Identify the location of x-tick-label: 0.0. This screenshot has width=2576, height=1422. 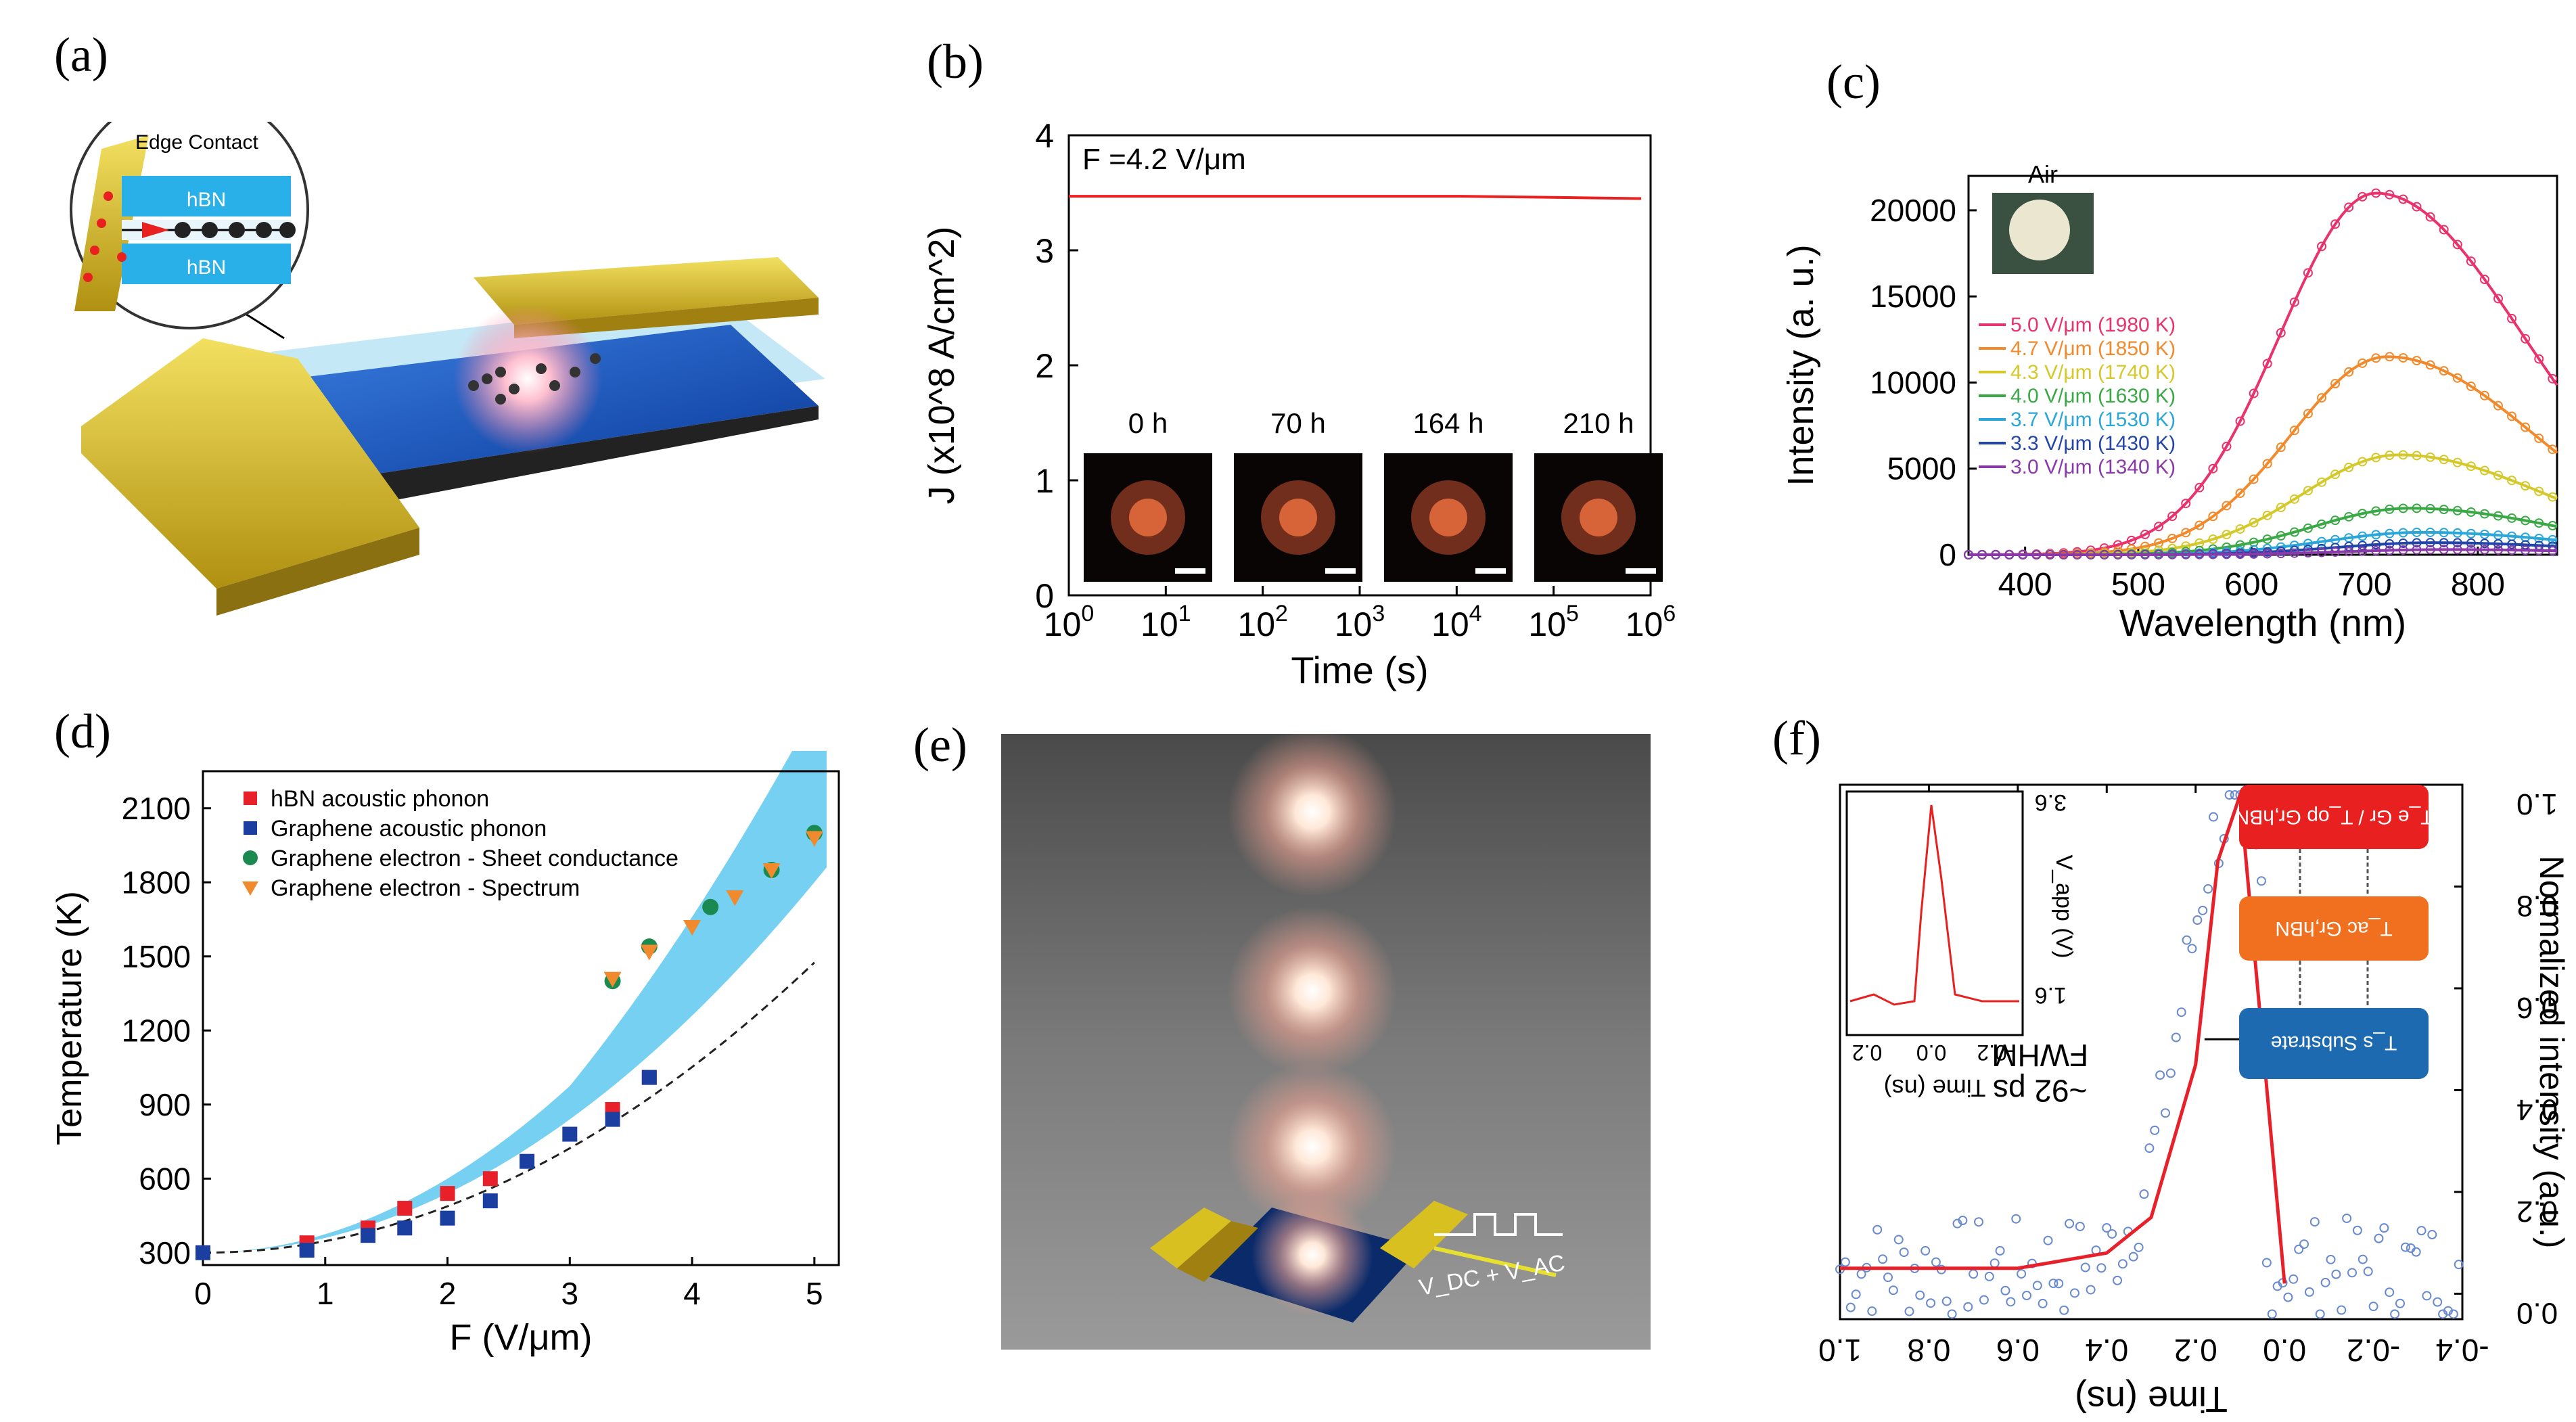
(2284, 1350).